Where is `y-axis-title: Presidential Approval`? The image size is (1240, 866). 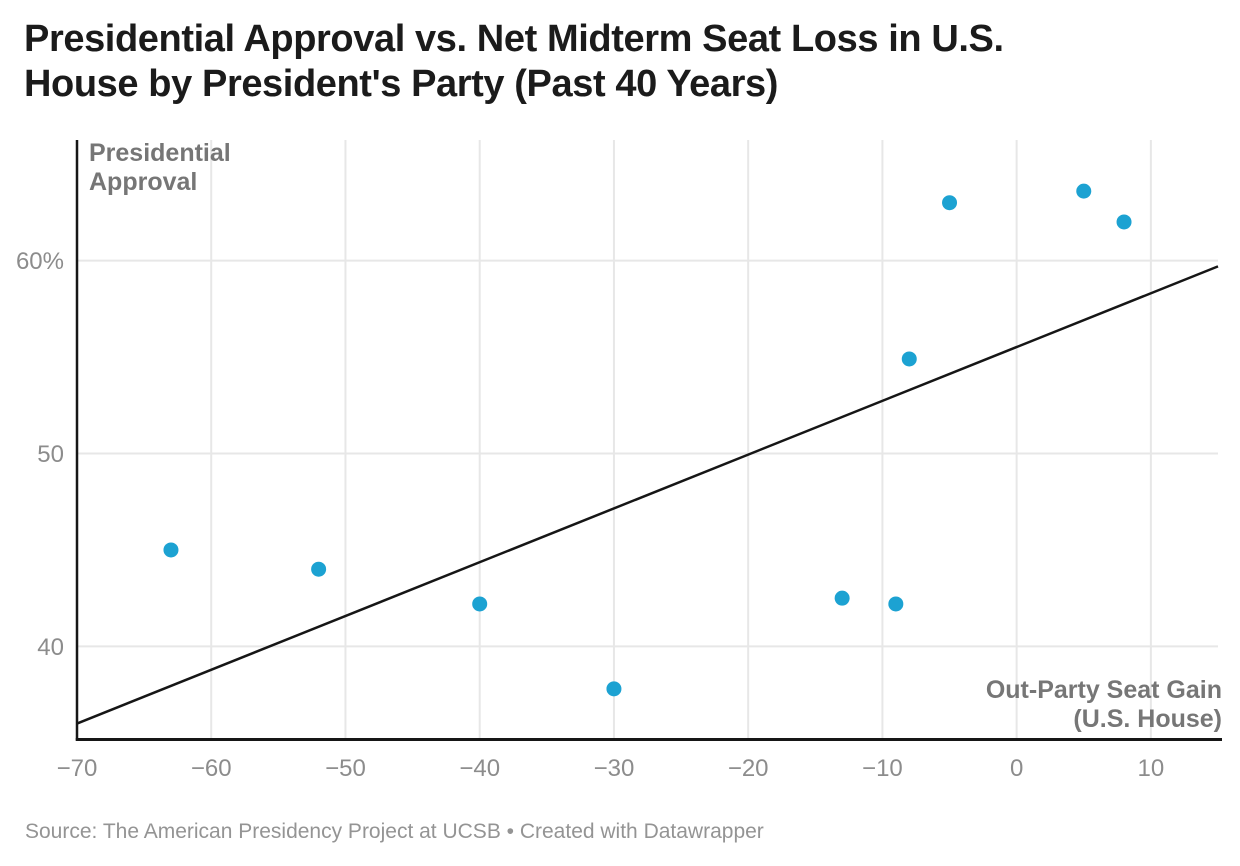
y-axis-title: Presidential Approval is located at coordinates (160, 167).